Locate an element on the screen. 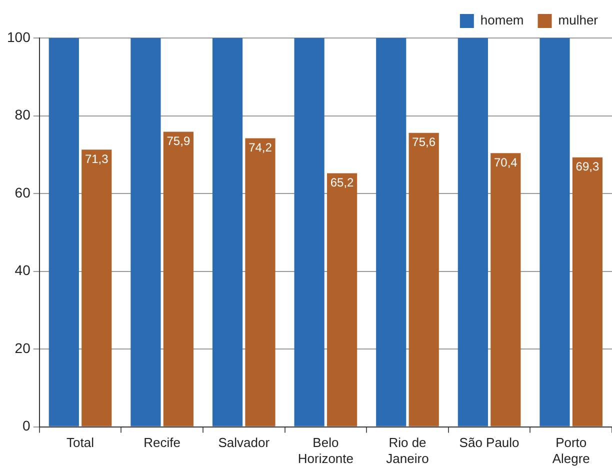  x-tick-label: Belo Horizonte is located at coordinates (326, 450).